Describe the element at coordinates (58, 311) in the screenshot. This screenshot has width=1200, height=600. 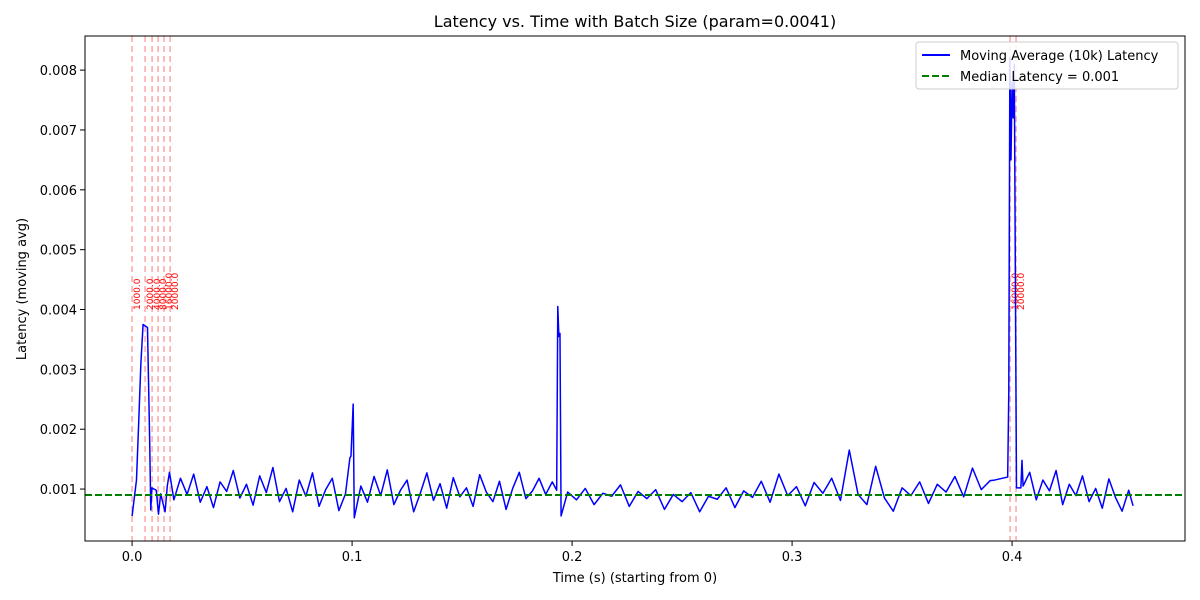
I see `y-tick-label: 0.004` at that location.